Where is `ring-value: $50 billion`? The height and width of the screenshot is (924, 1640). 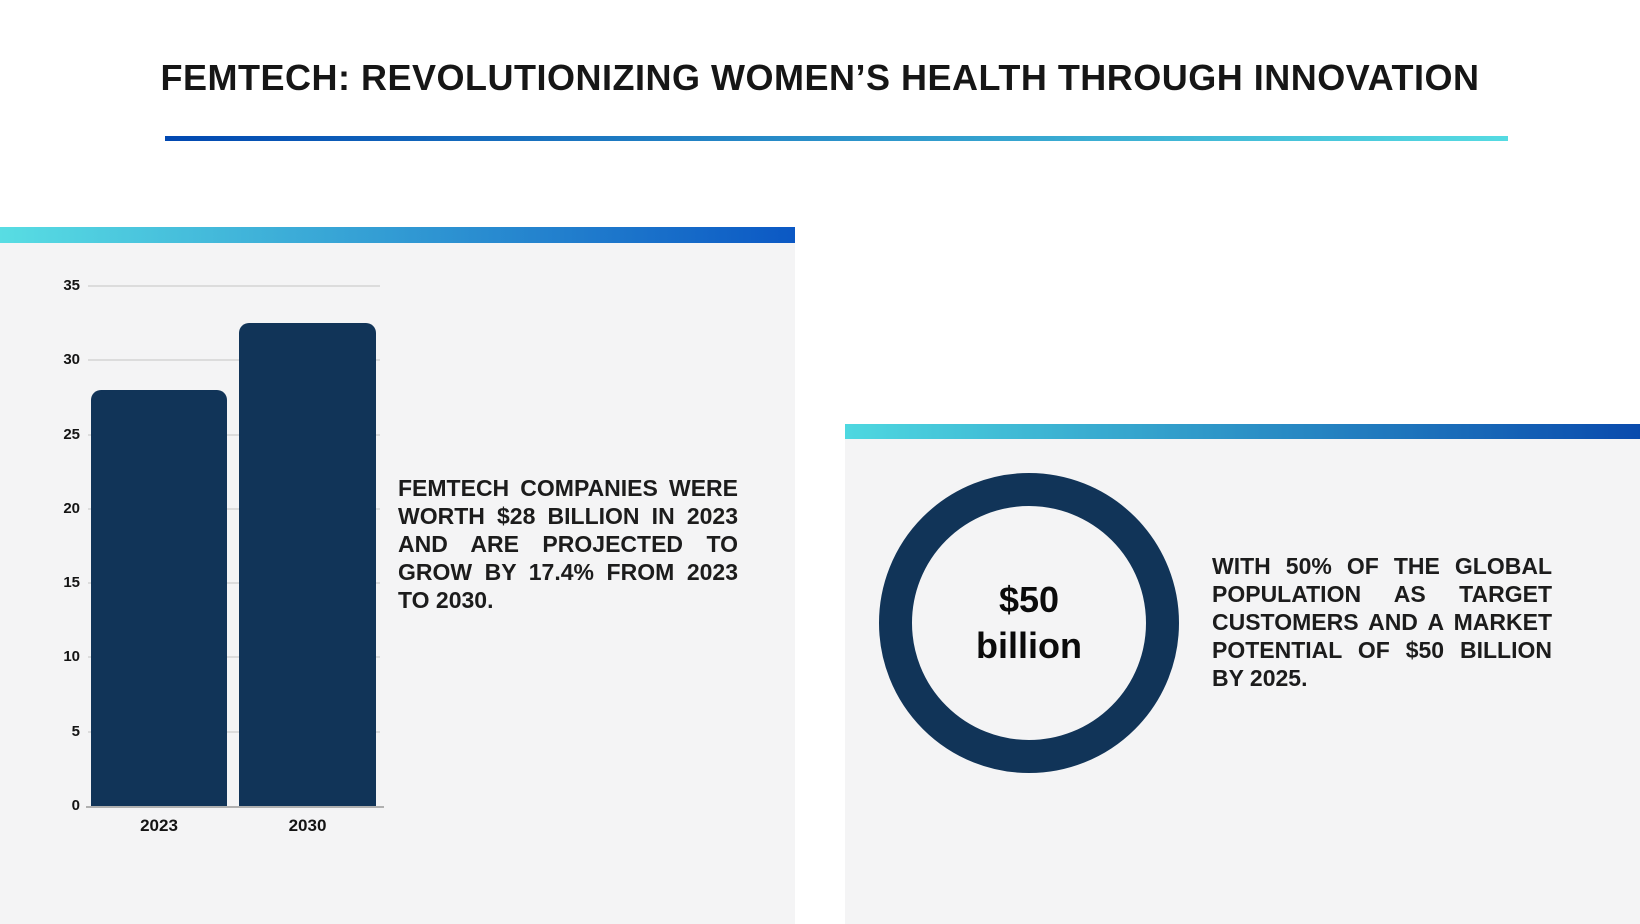 ring-value: $50 billion is located at coordinates (1029, 623).